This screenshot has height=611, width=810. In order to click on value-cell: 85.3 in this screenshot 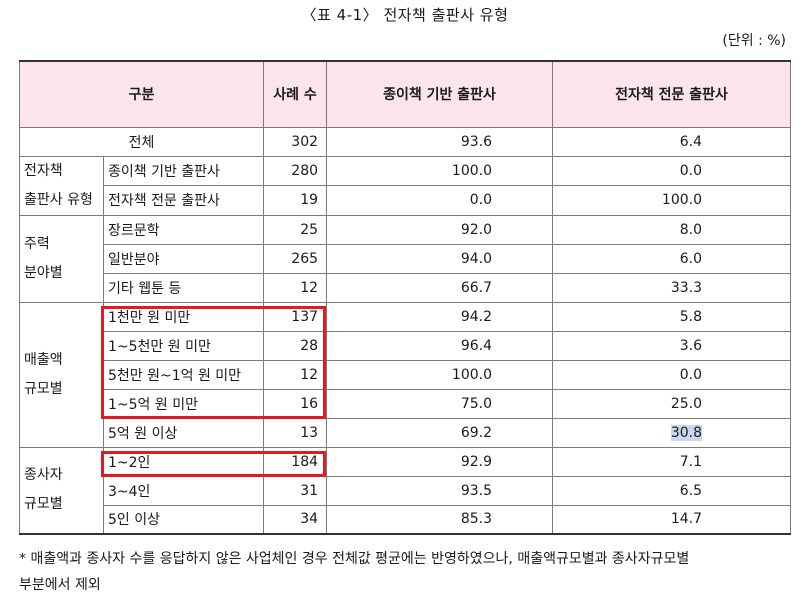, I will do `click(440, 519)`.